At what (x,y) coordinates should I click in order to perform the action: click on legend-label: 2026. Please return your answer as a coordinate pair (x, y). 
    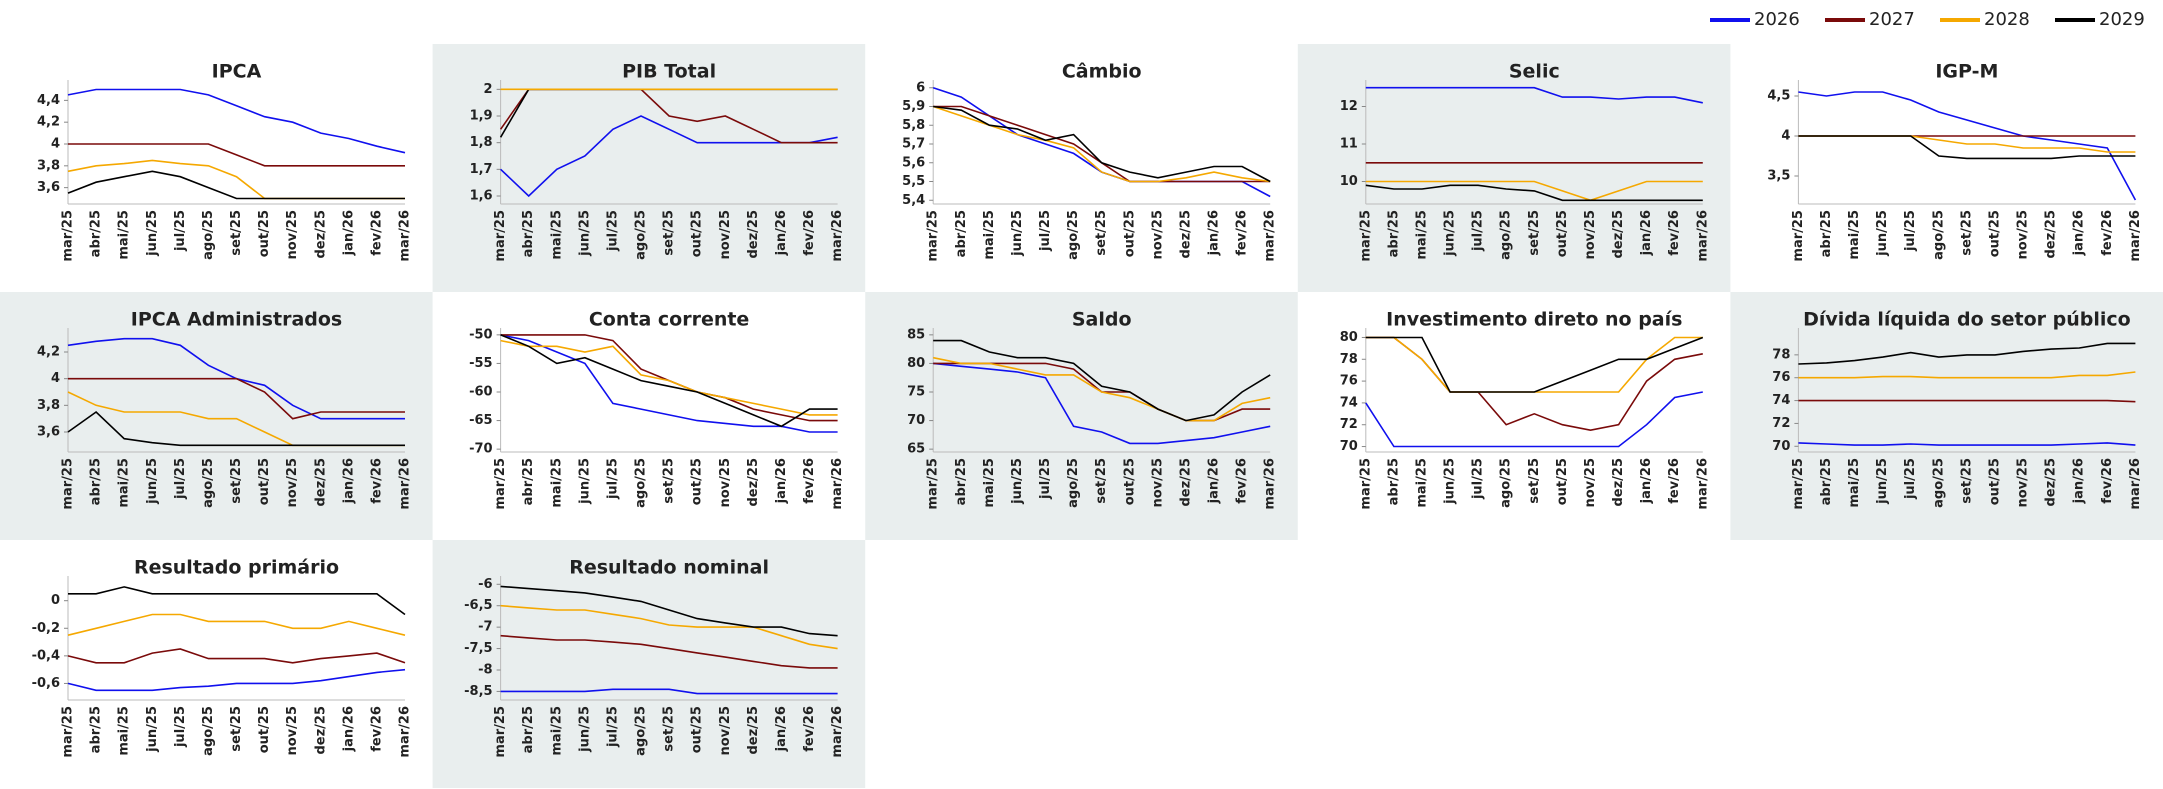
    Looking at the image, I should click on (1777, 19).